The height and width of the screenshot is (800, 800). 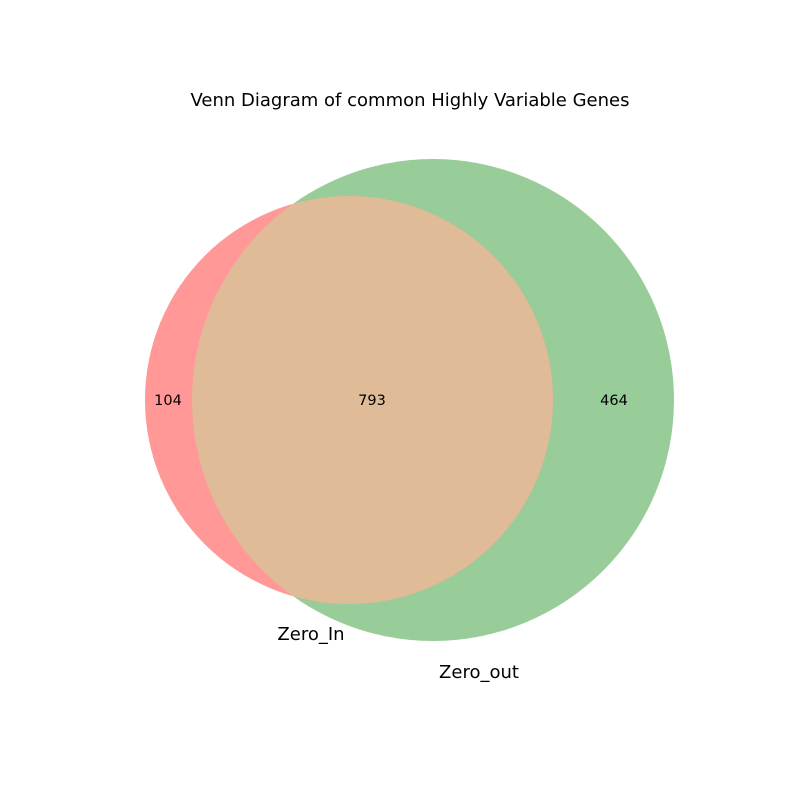 What do you see at coordinates (479, 672) in the screenshot?
I see `set-label-zero-out: Zero_out` at bounding box center [479, 672].